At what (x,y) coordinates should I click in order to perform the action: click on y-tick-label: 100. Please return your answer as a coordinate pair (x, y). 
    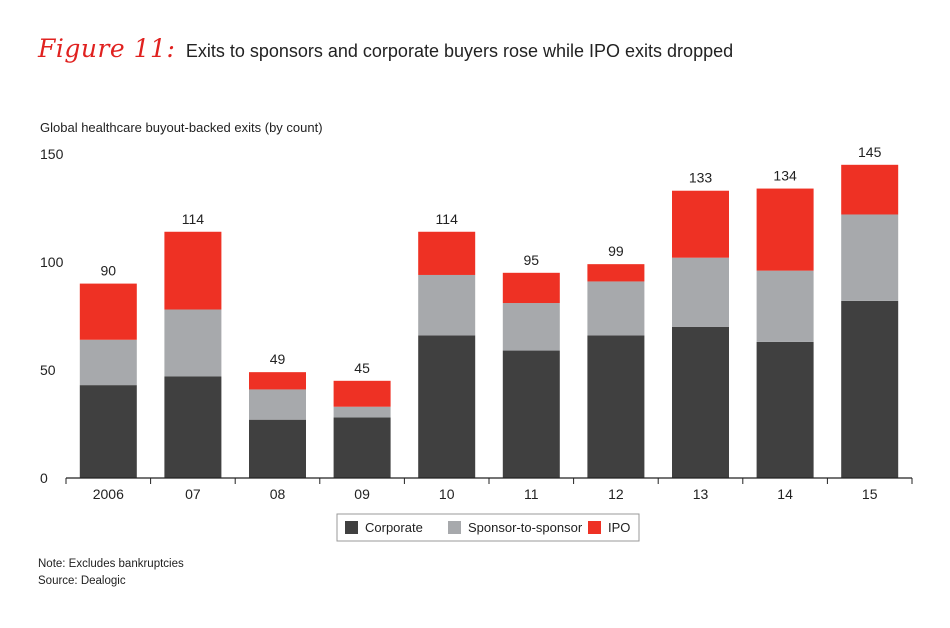
    Looking at the image, I should click on (52, 262).